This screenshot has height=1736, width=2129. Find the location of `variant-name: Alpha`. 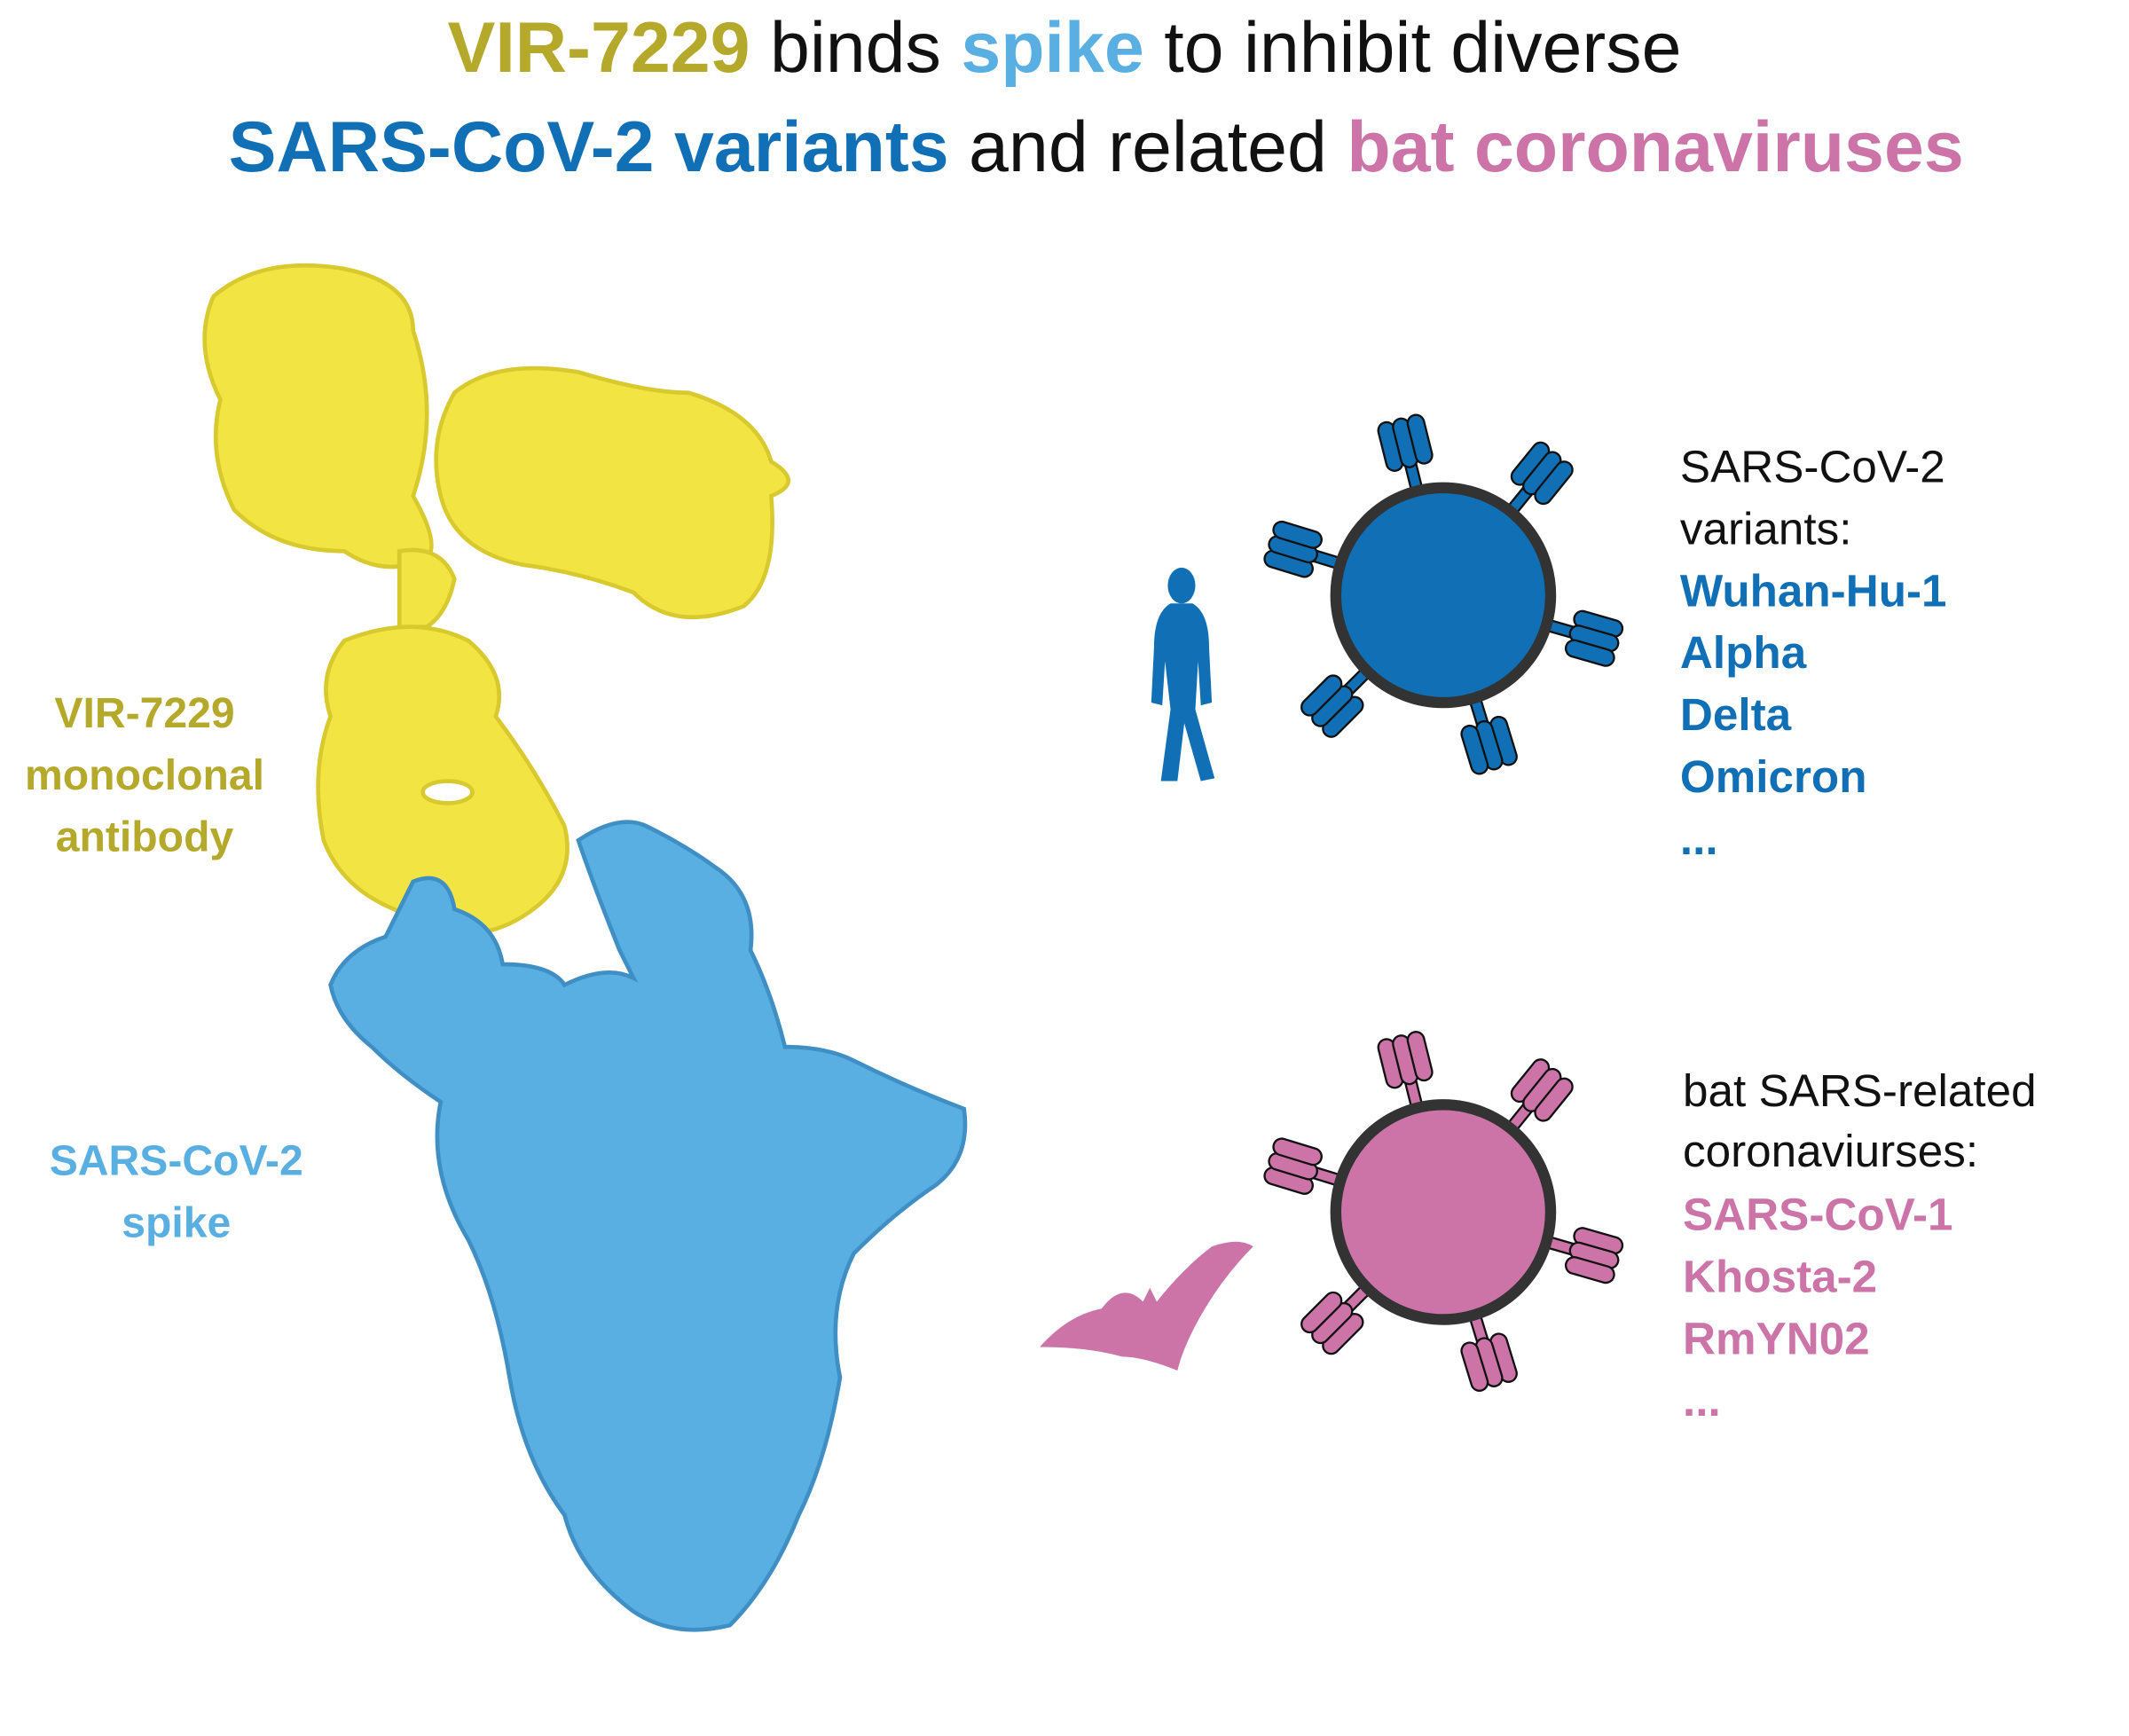

variant-name: Alpha is located at coordinates (1744, 652).